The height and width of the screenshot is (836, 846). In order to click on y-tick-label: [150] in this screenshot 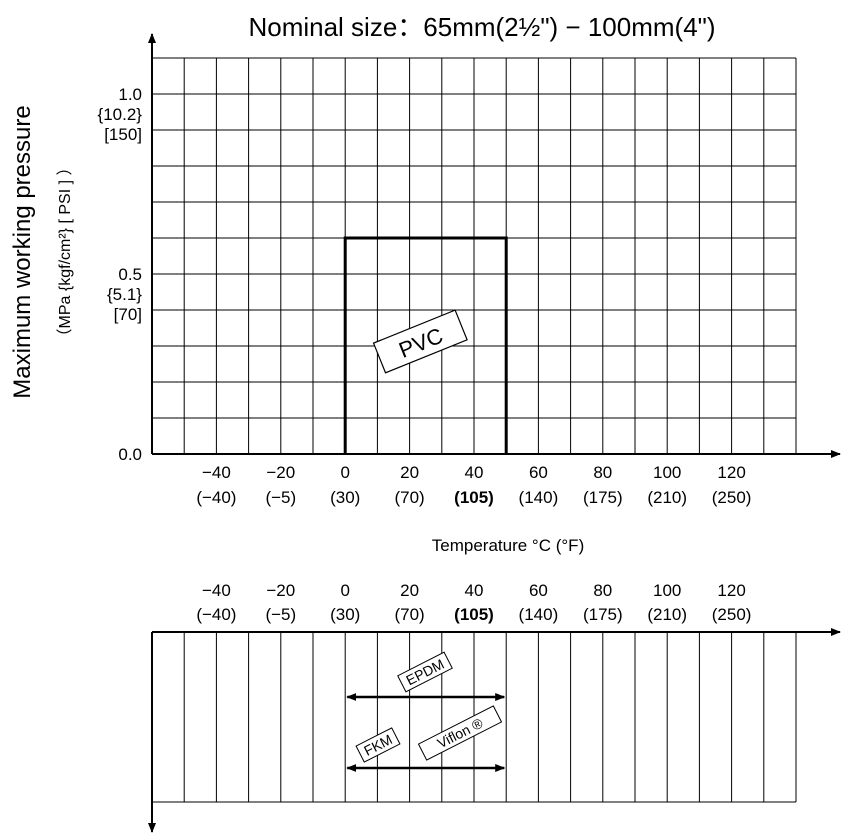, I will do `click(123, 134)`.